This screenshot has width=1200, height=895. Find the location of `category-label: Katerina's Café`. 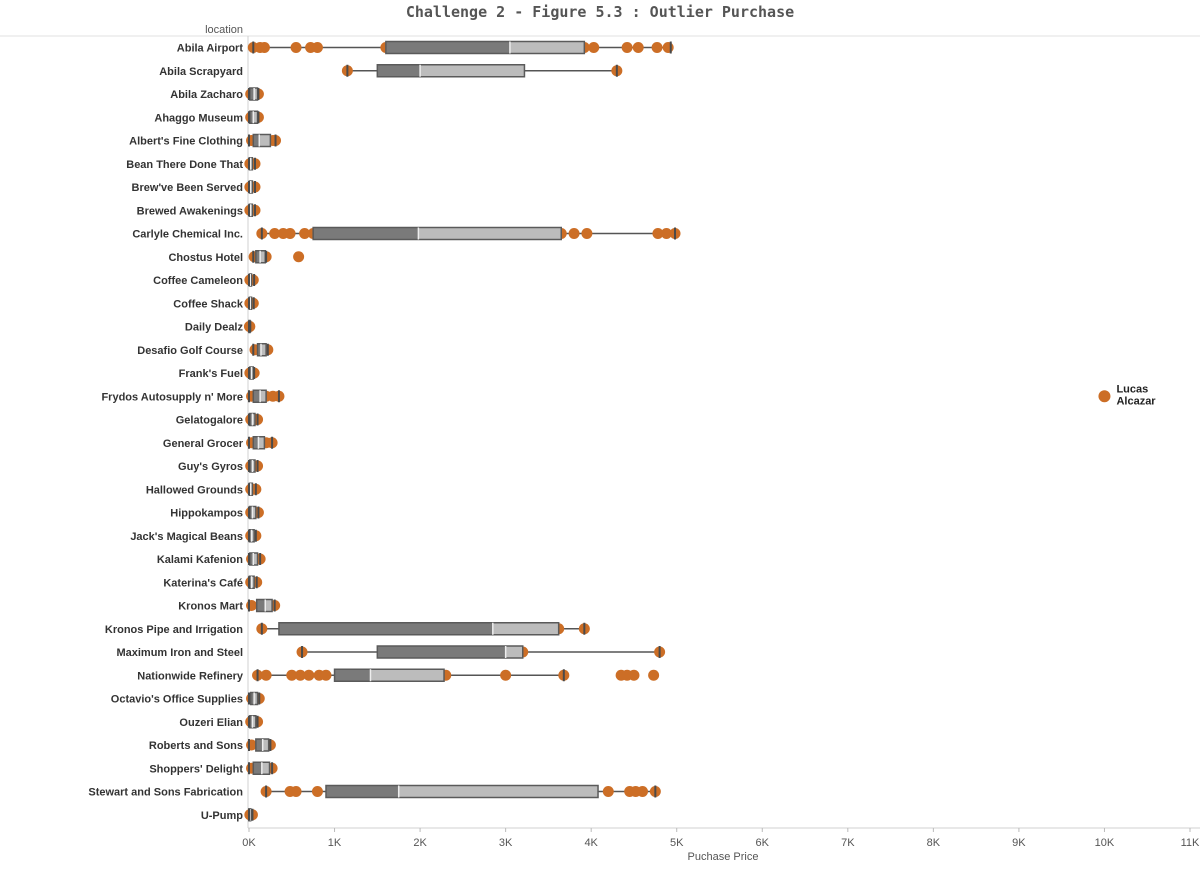

category-label: Katerina's Café is located at coordinates (203, 583).